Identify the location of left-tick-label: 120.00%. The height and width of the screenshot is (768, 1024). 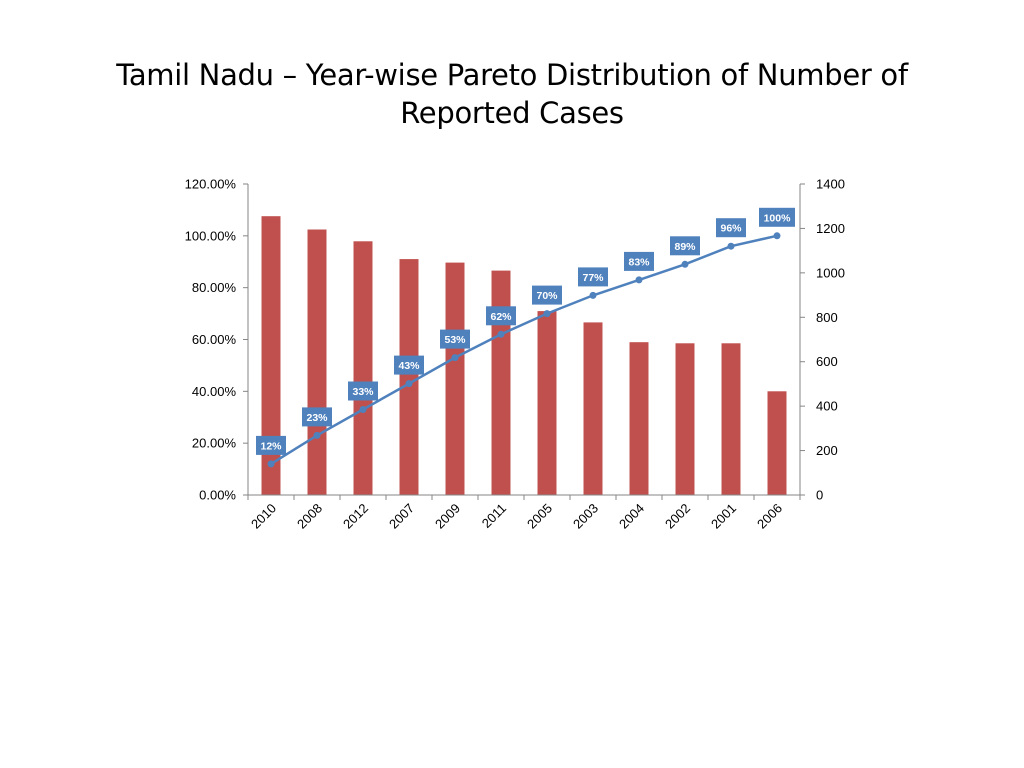
(211, 184).